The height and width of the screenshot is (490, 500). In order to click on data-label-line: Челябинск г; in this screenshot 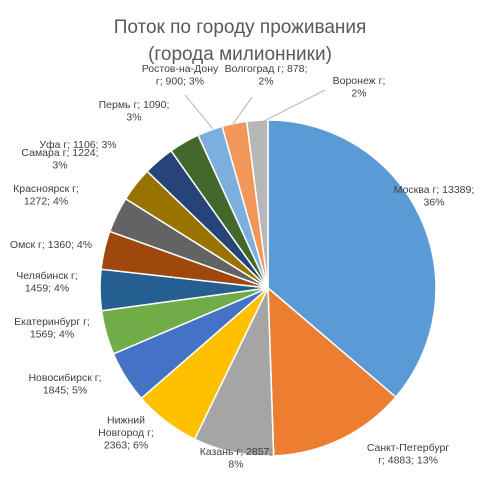, I will do `click(47, 276)`.